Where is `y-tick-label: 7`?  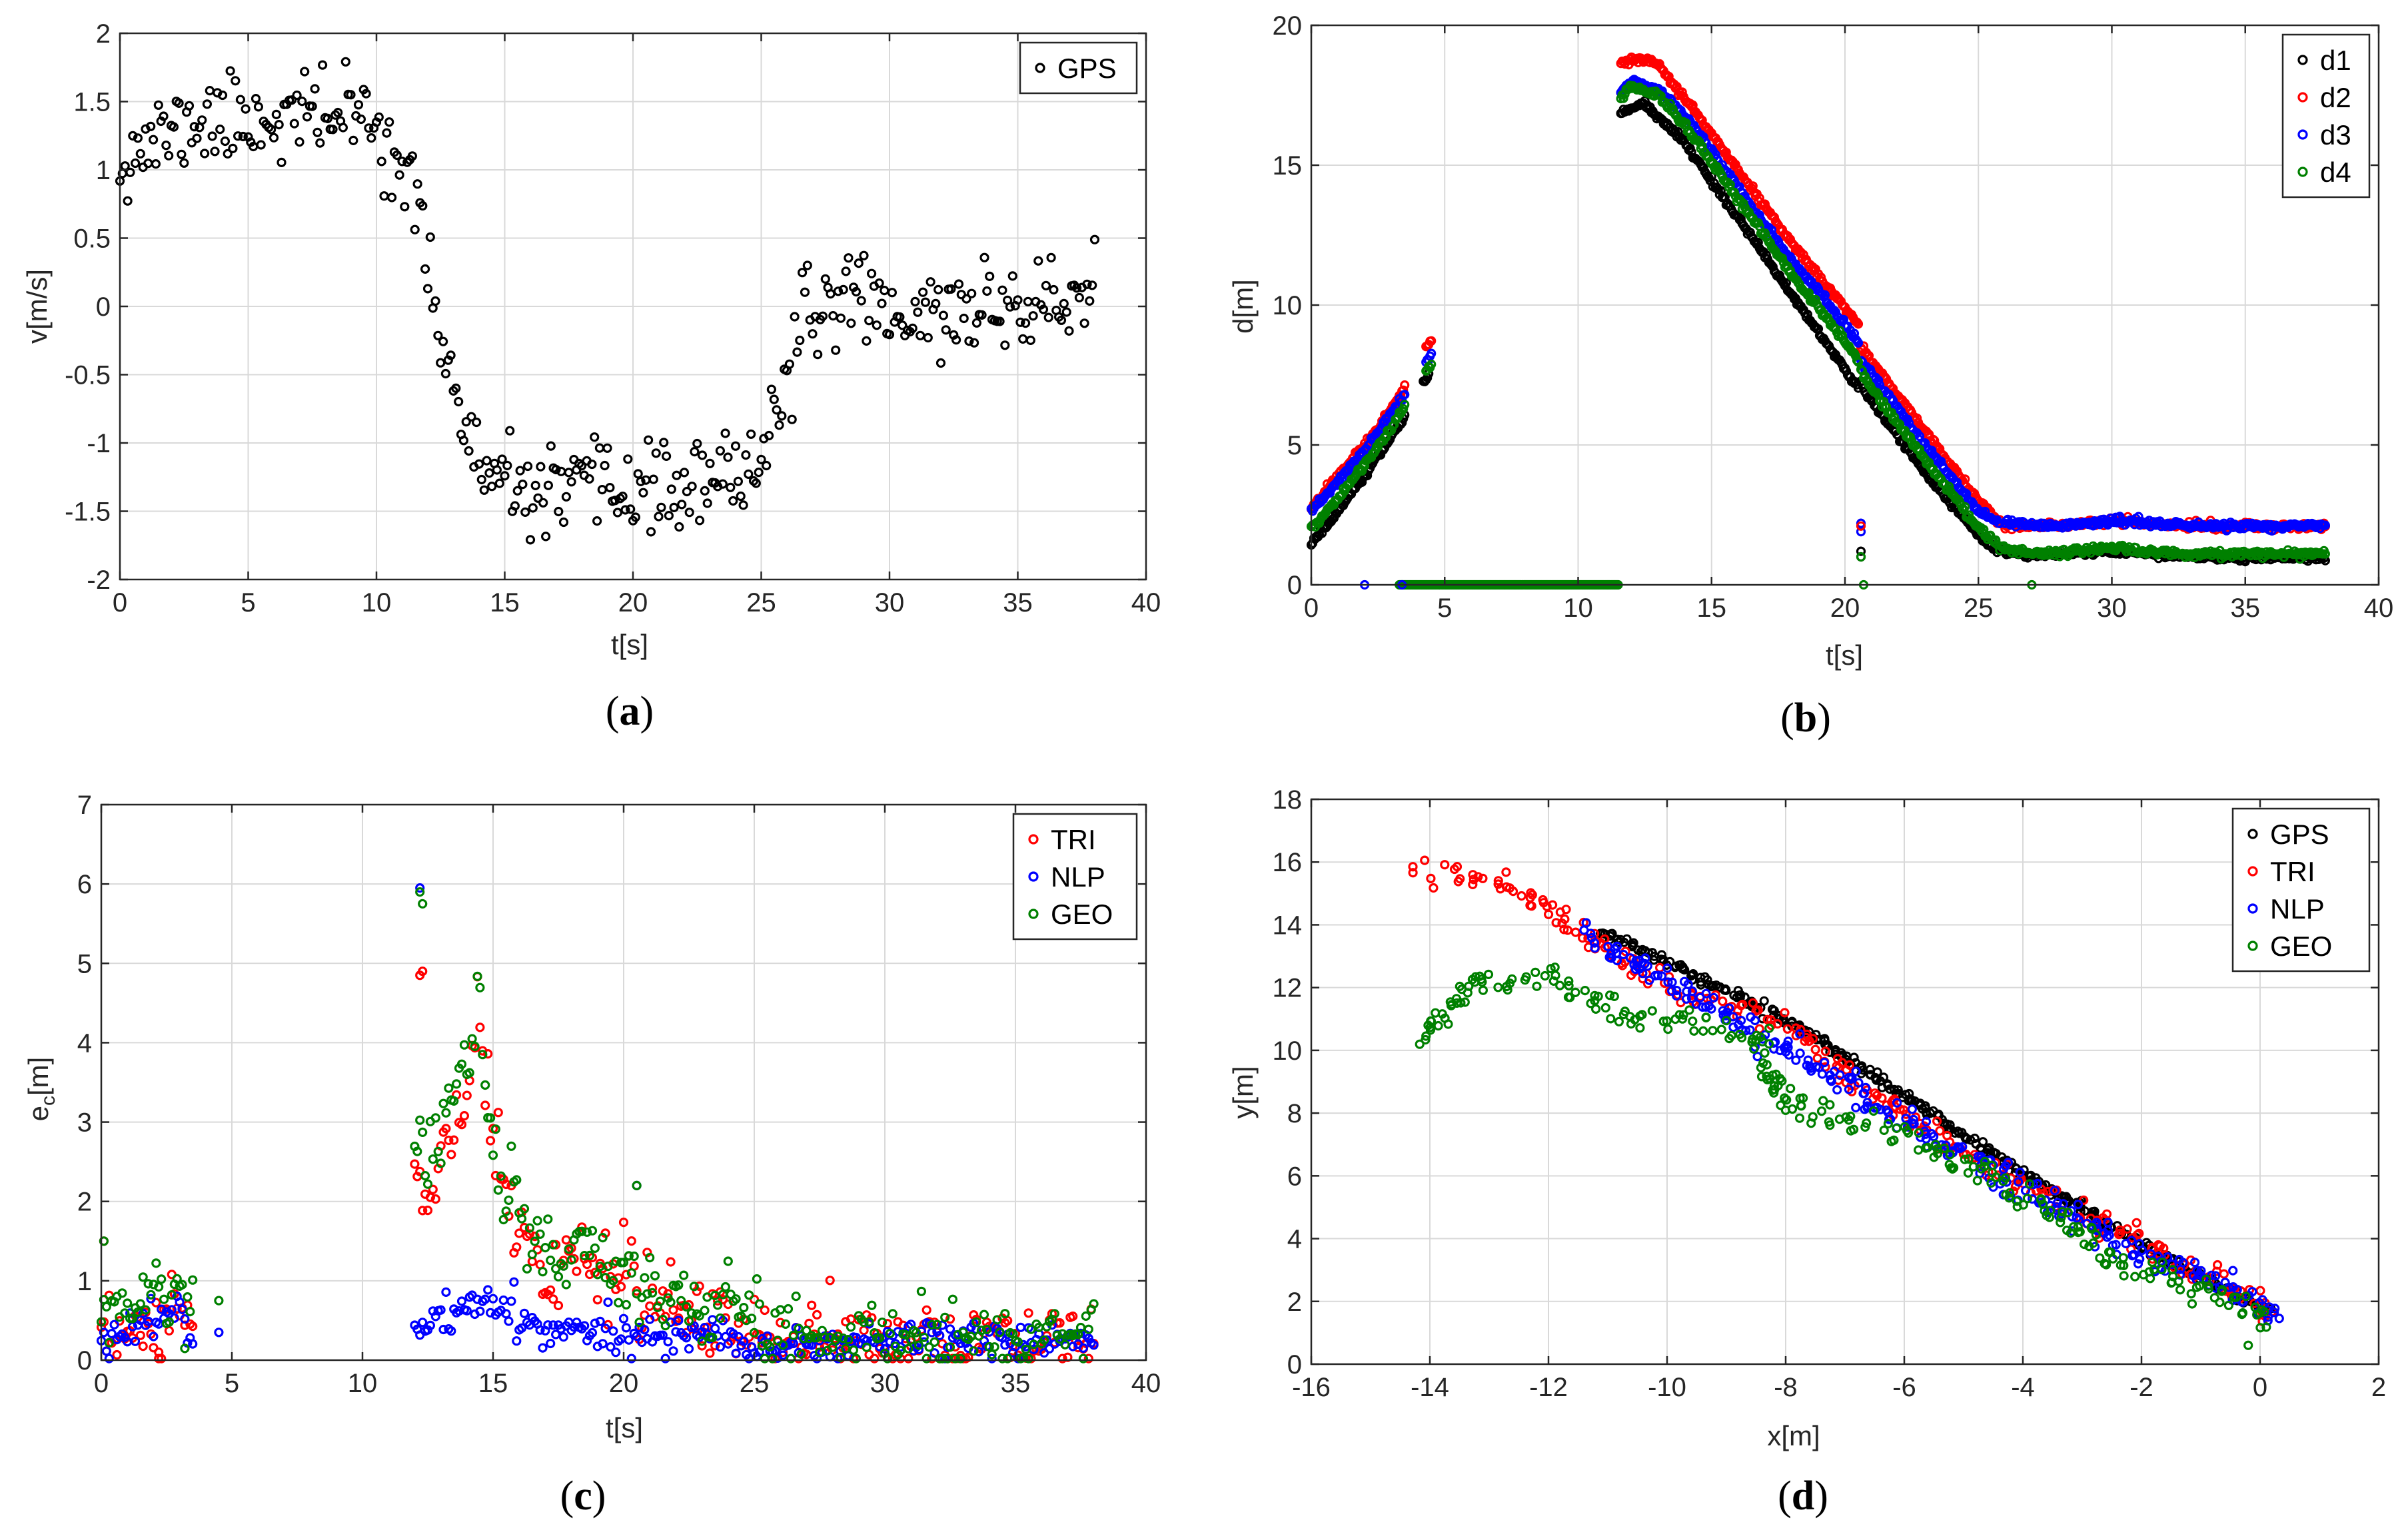
y-tick-label: 7 is located at coordinates (84, 805).